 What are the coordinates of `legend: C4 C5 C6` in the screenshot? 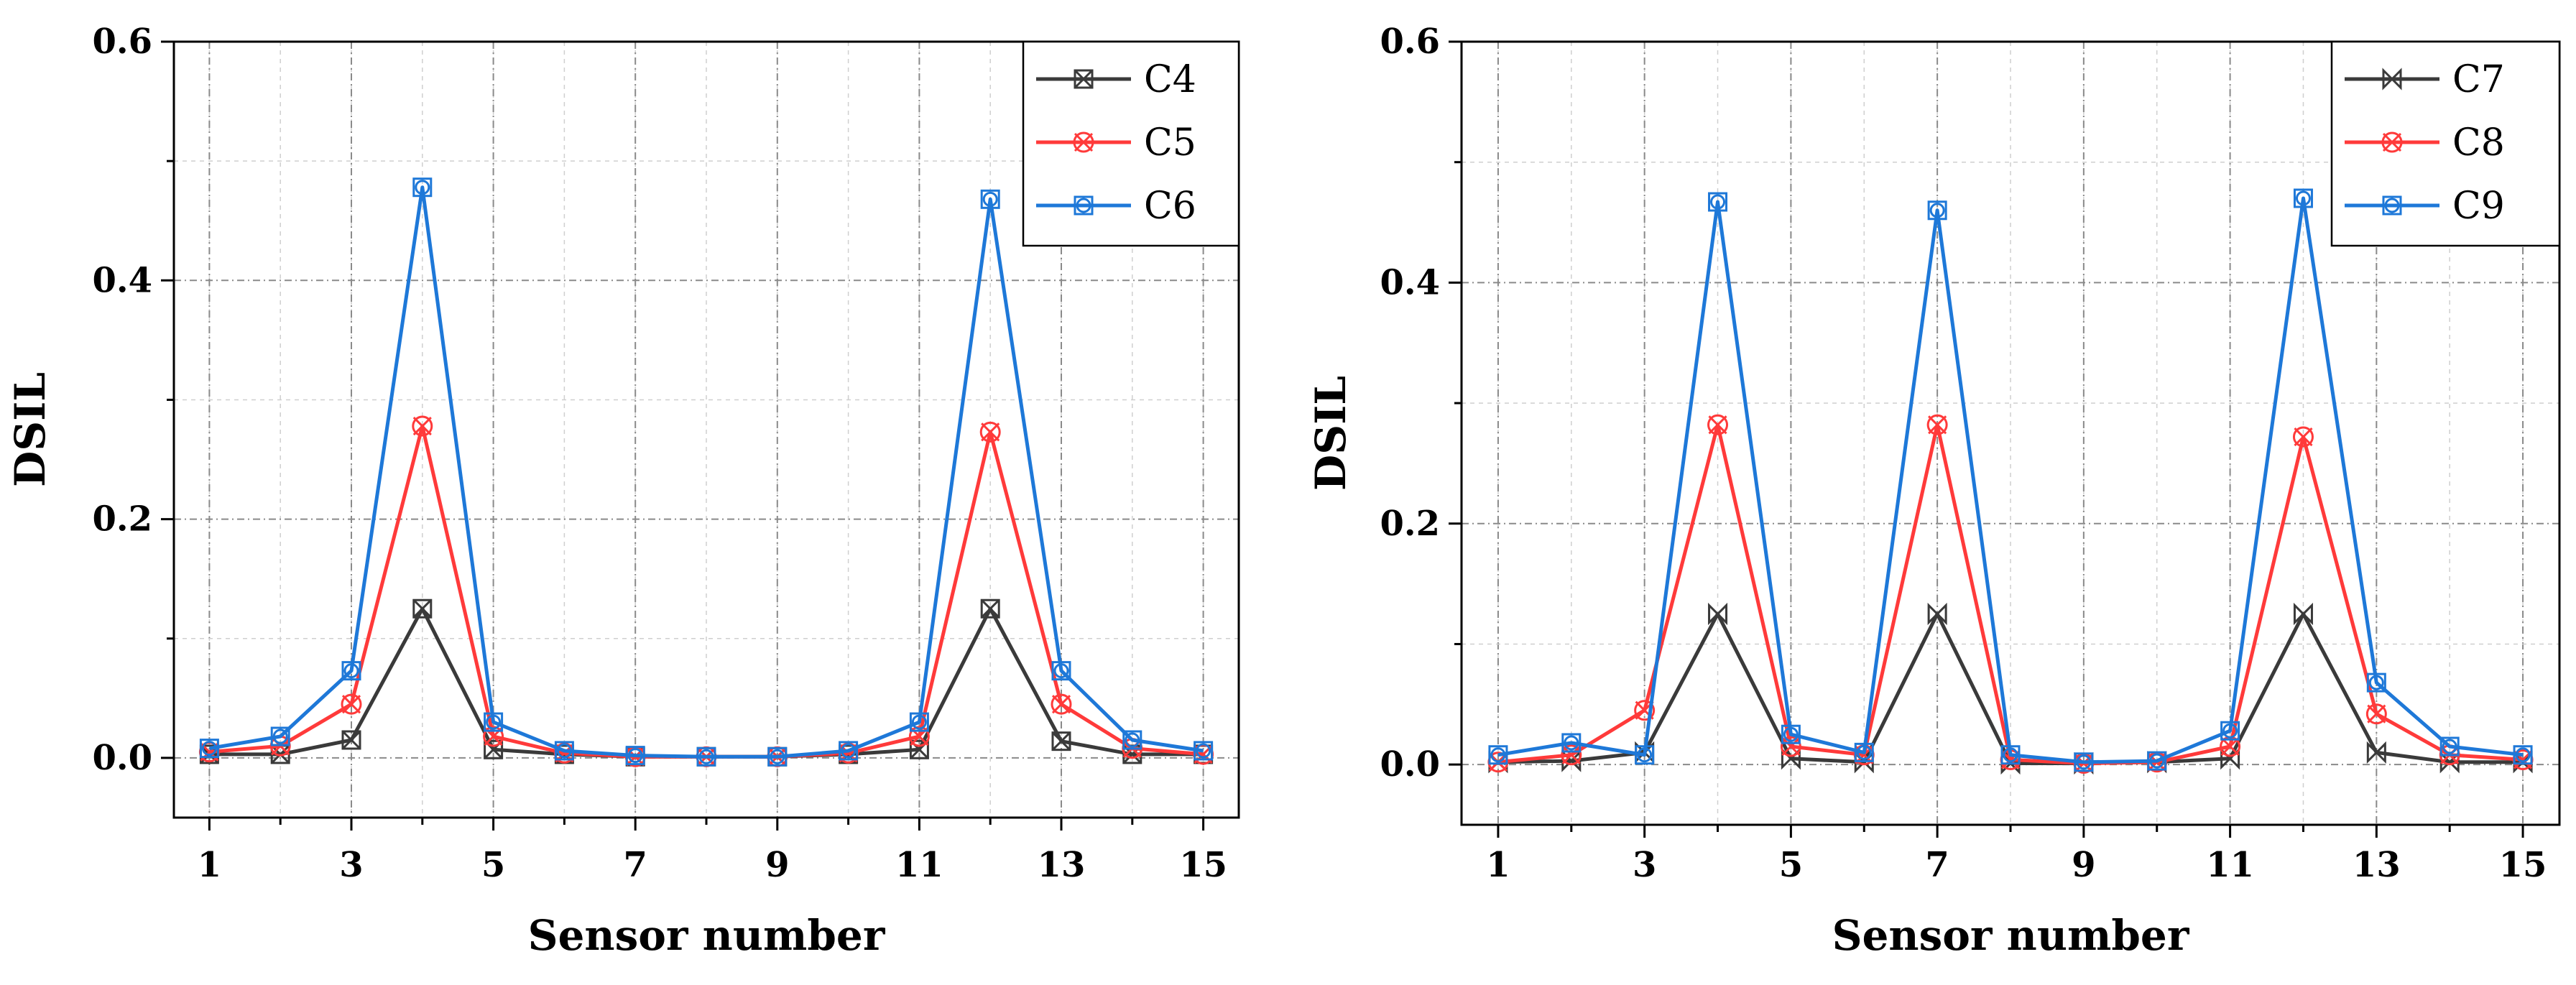 It's located at (1131, 143).